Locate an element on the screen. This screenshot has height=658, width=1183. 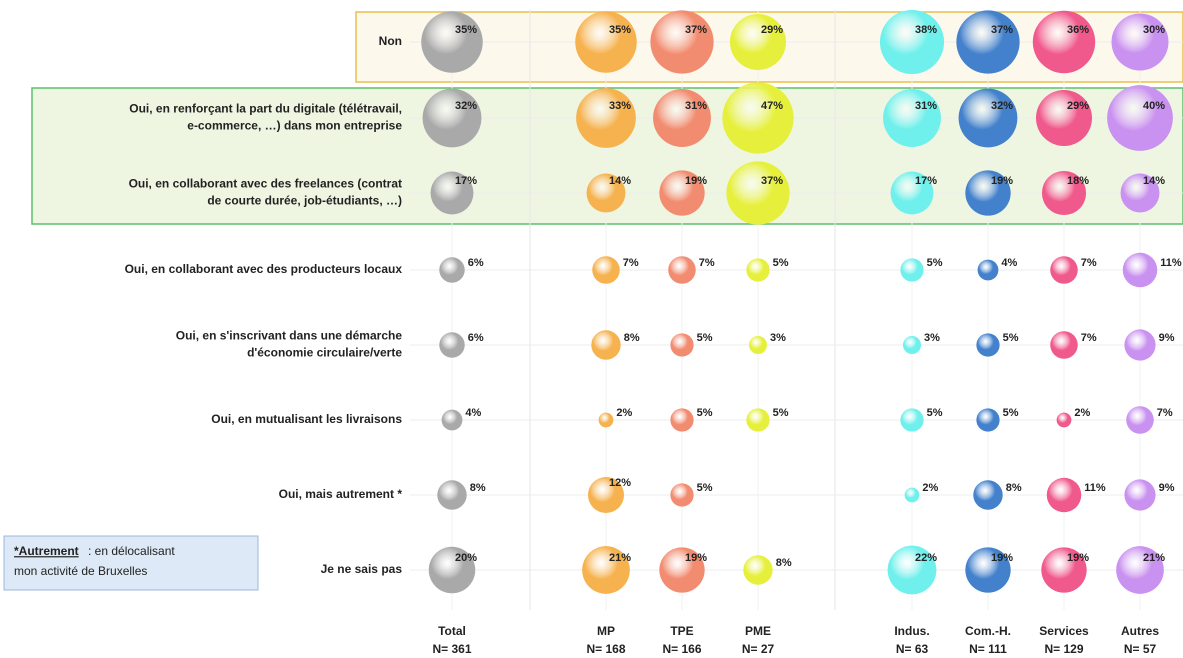
column-n: N= 63 is located at coordinates (912, 649).